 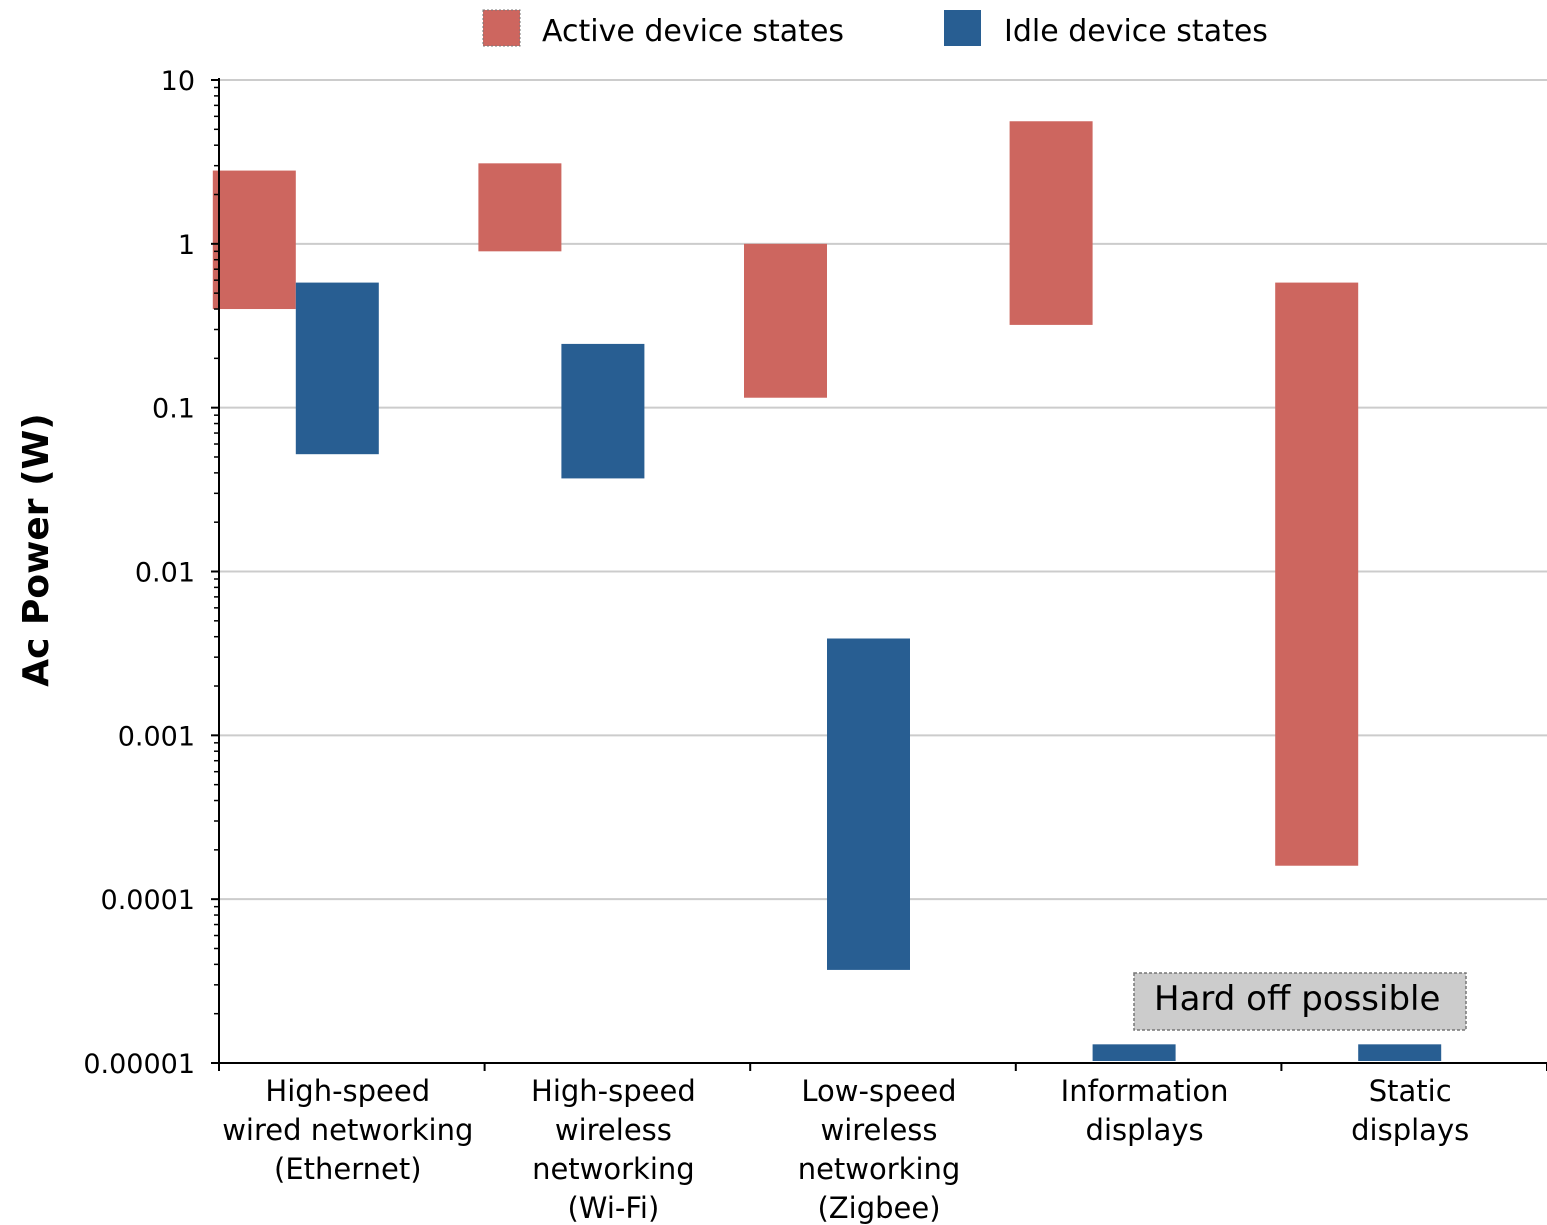 What do you see at coordinates (693, 31) in the screenshot?
I see `legend-label-active: Active device states` at bounding box center [693, 31].